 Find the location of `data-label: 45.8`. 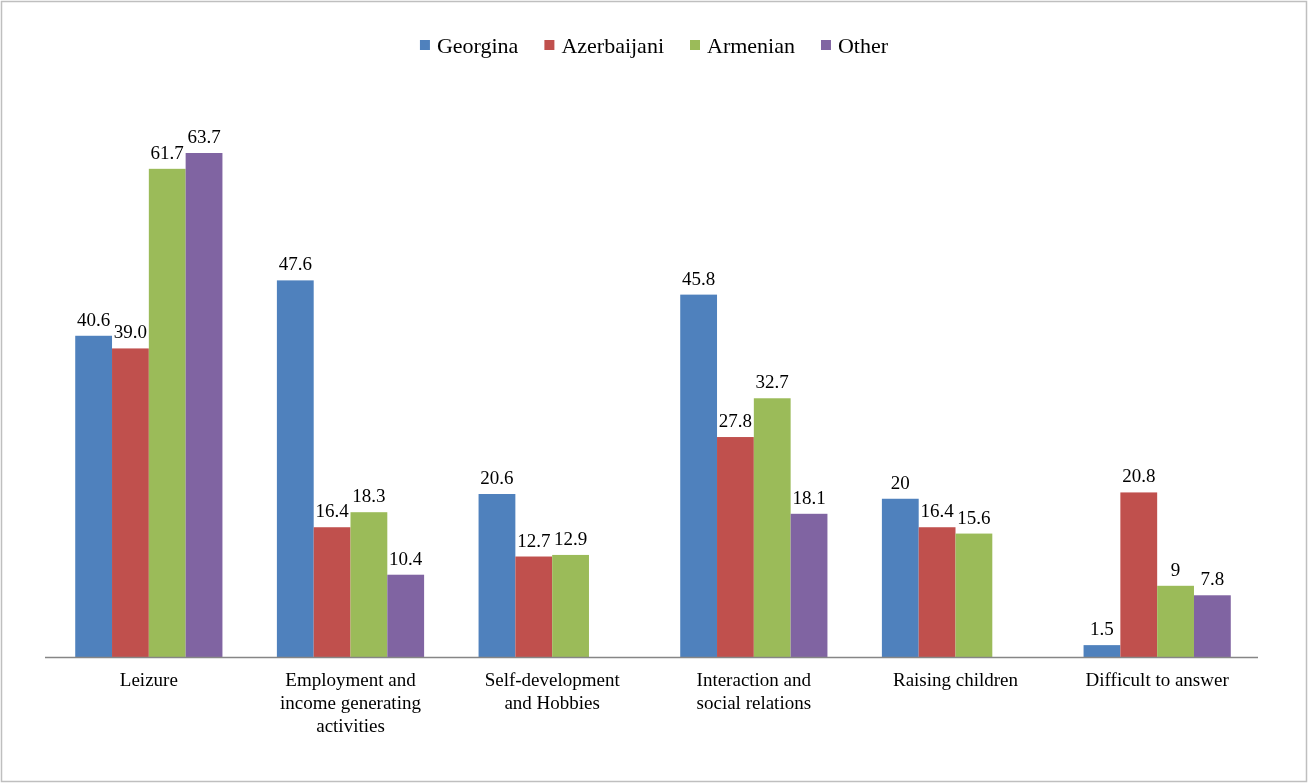

data-label: 45.8 is located at coordinates (699, 278).